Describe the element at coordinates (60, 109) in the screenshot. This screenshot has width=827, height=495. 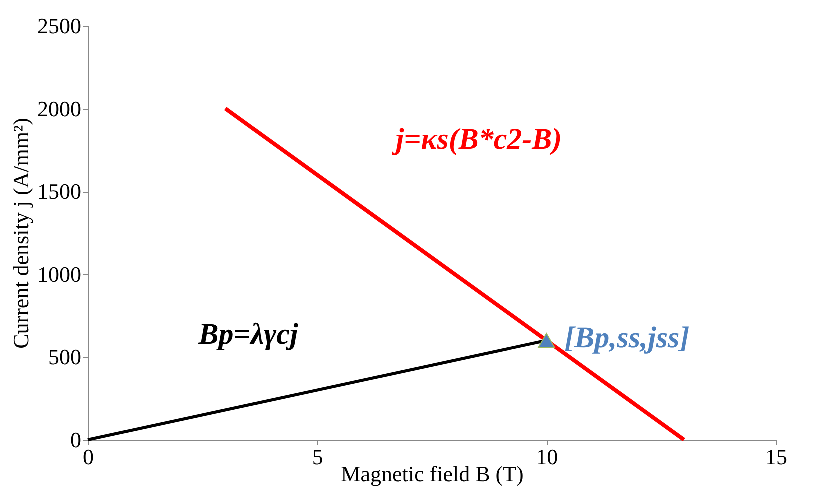
I see `y-tick-label: 2000` at that location.